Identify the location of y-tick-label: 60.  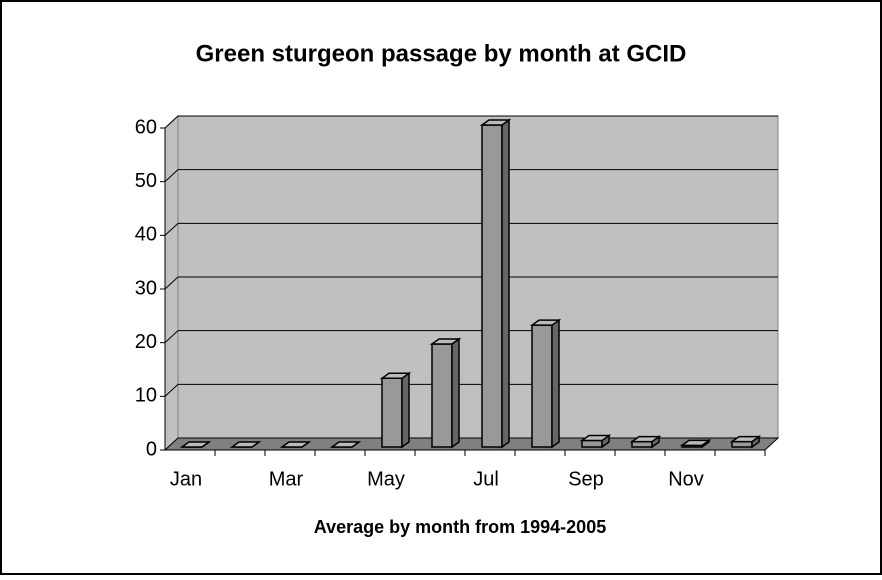
(146, 127).